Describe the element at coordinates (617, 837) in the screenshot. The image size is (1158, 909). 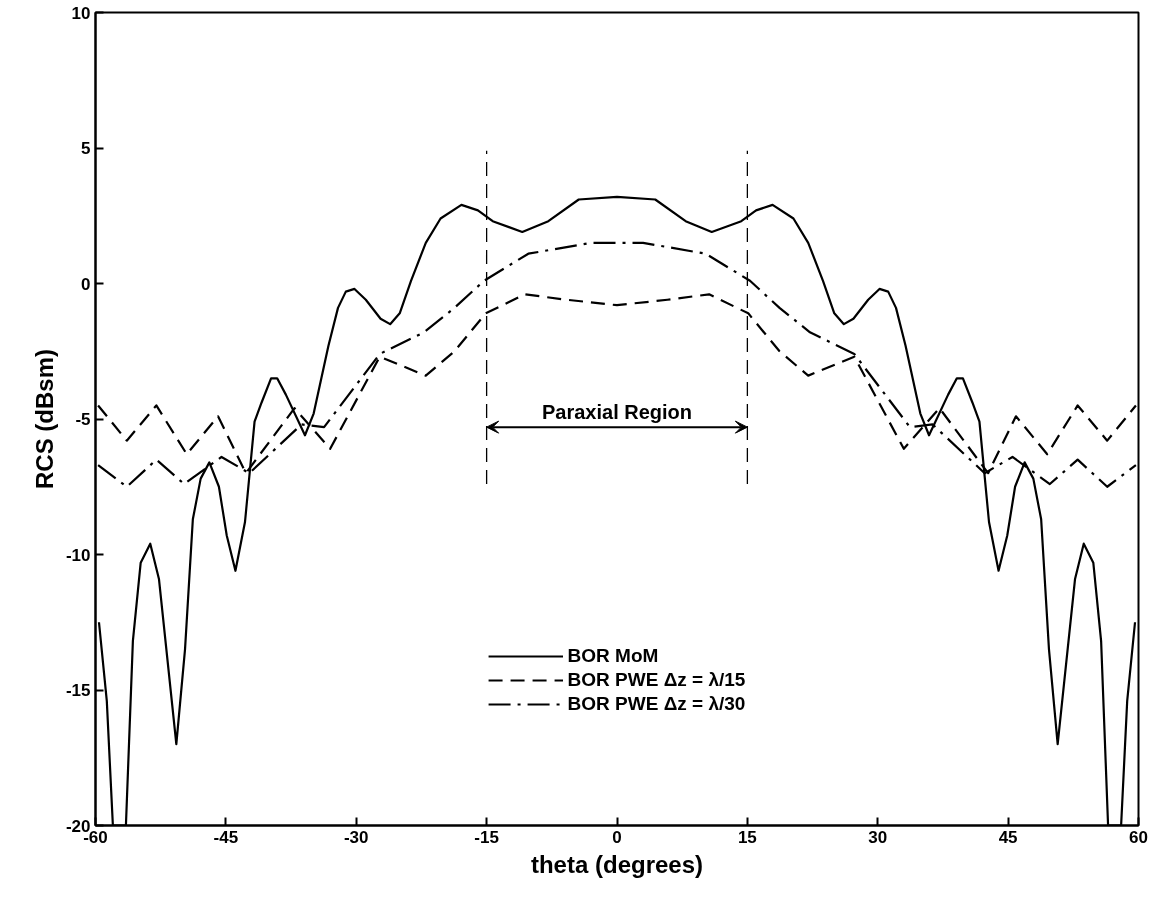
I see `x-tick-label: 0` at that location.